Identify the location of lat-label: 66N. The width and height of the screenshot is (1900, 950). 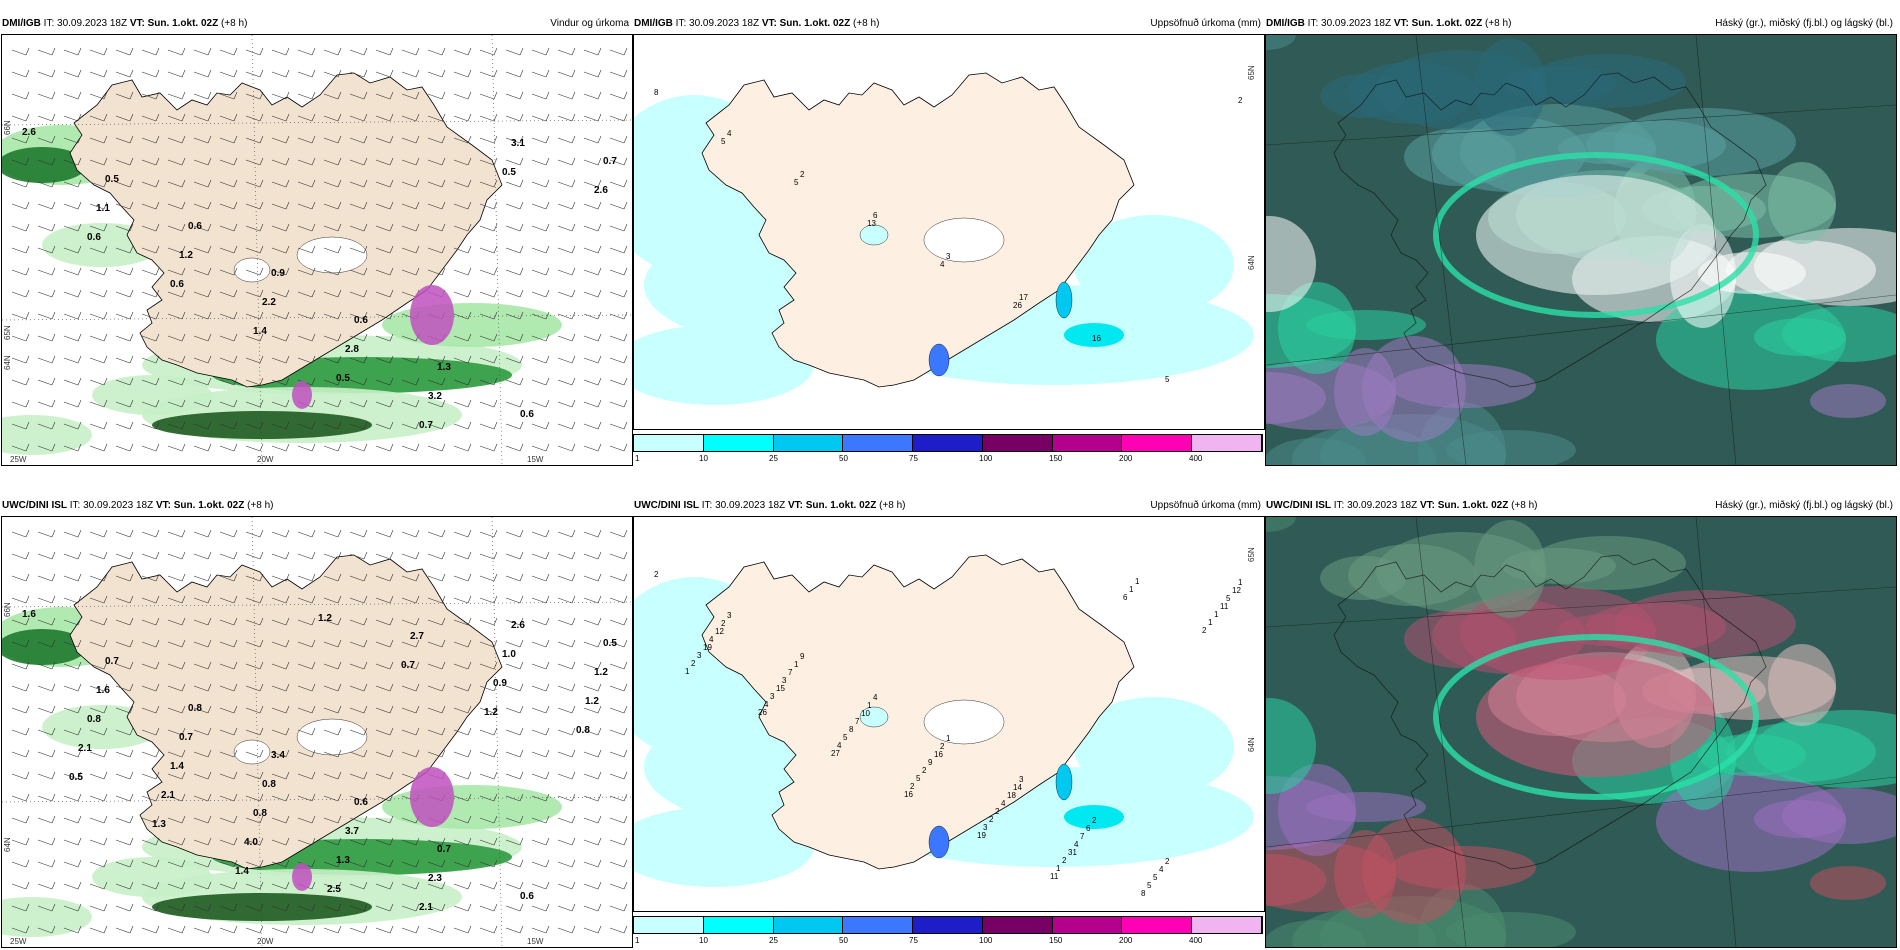
(7, 609).